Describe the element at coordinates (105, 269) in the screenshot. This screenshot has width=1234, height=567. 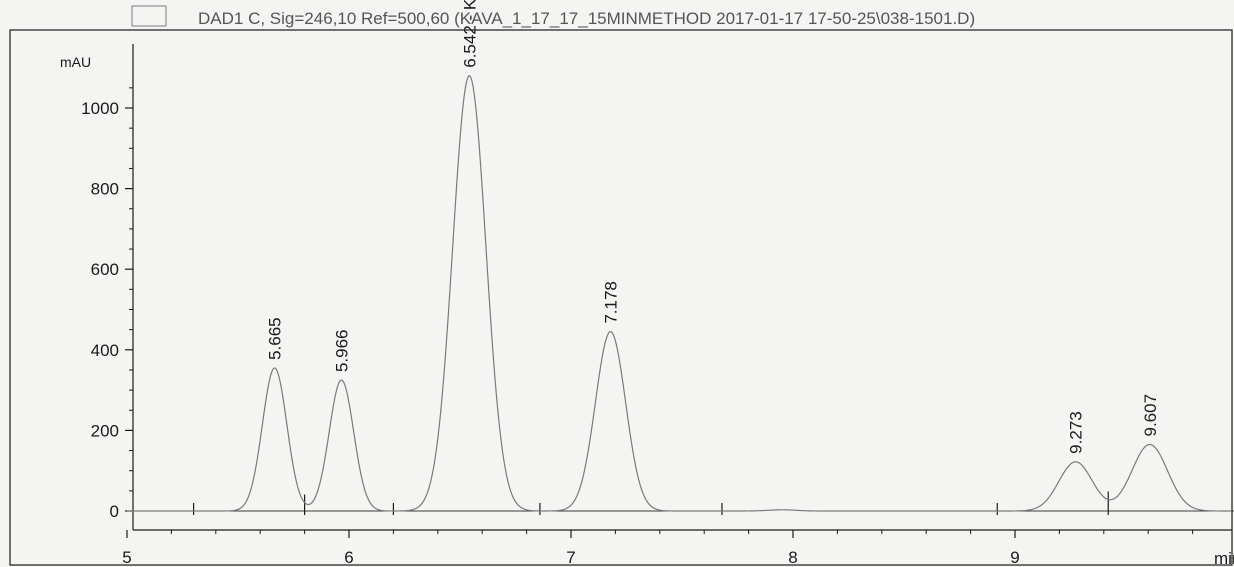
I see `y-tick-label: 600` at that location.